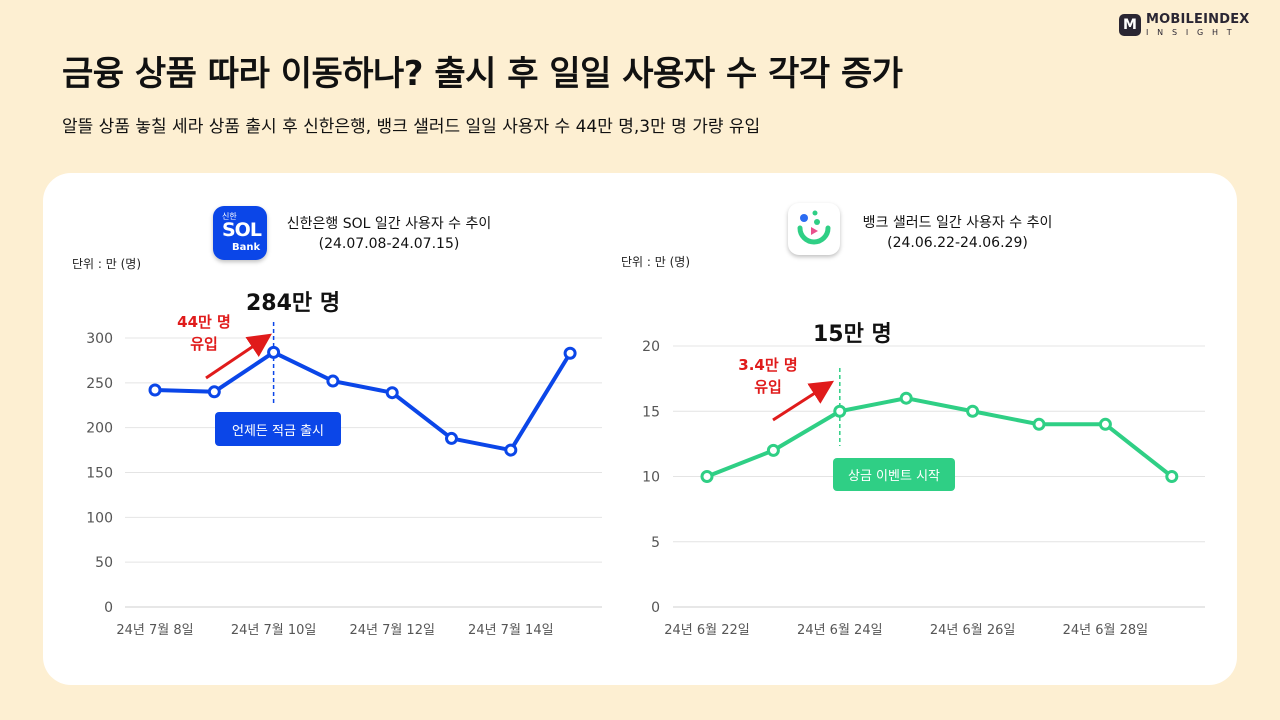 Image resolution: width=1280 pixels, height=720 pixels. Describe the element at coordinates (651, 478) in the screenshot. I see `chart-2-y-tick-label: 10` at that location.